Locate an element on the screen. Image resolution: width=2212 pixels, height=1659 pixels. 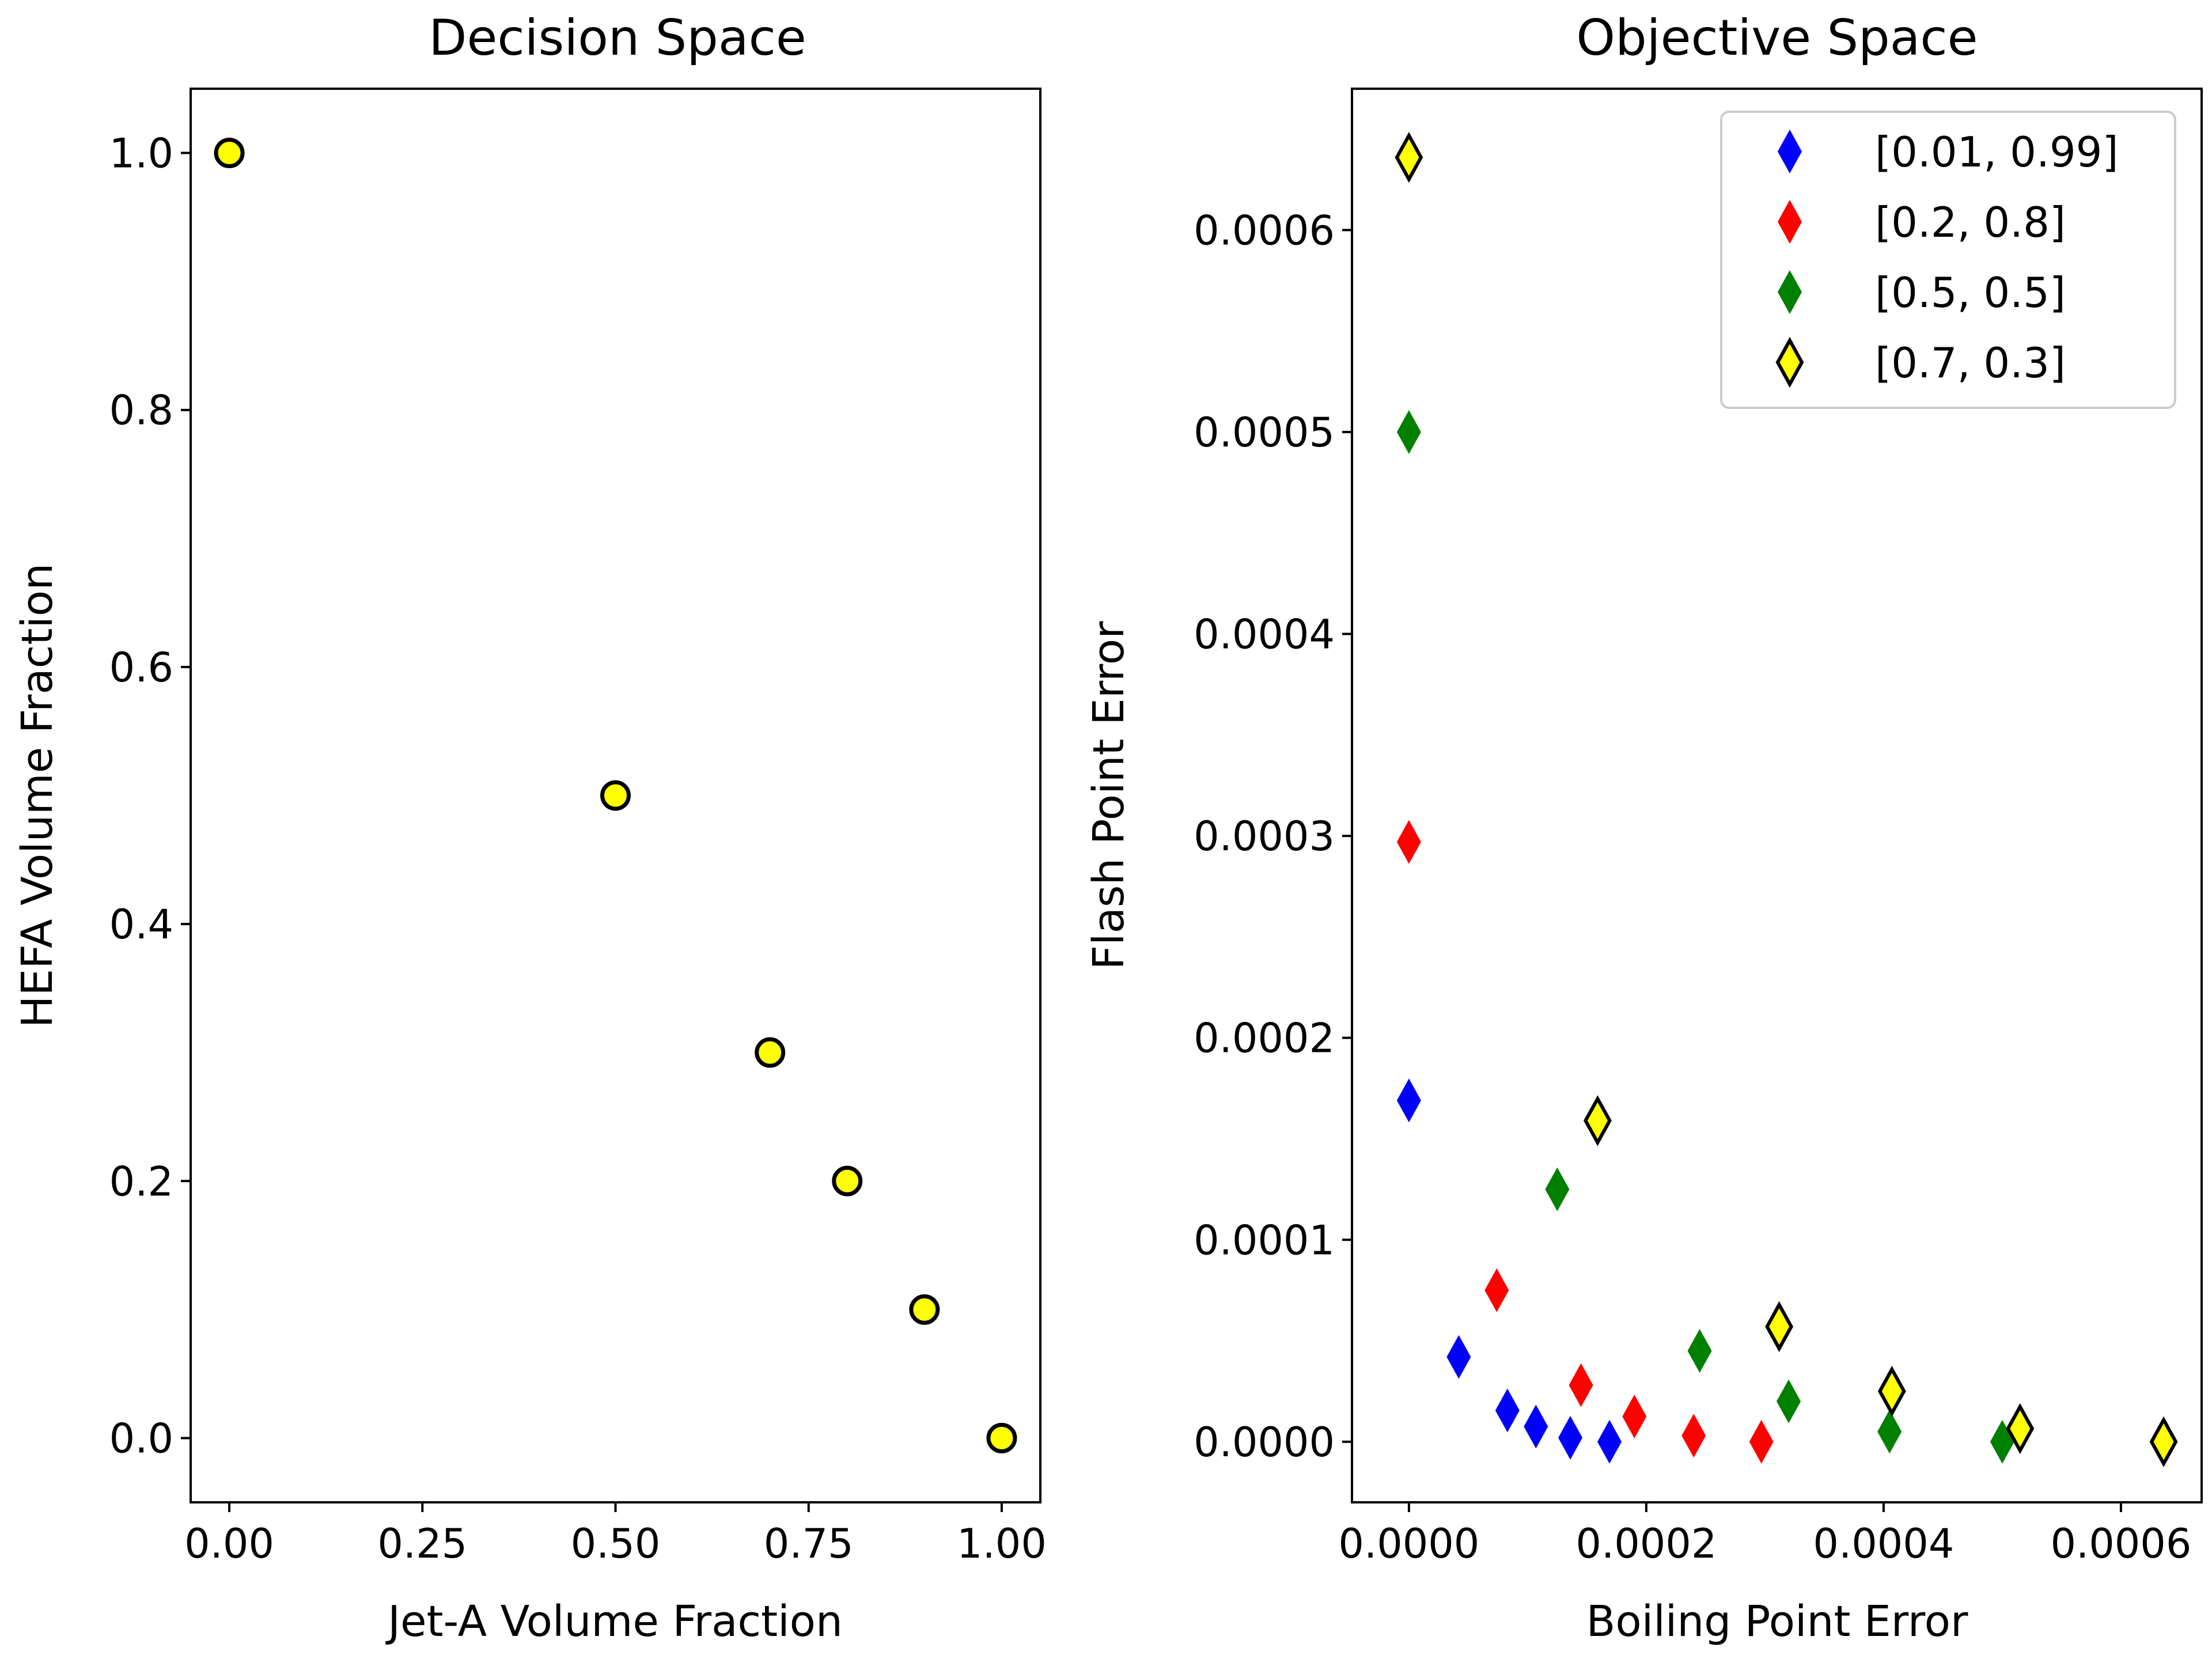
objective-space-x-axis-label: Boiling Point Error is located at coordinates (1777, 1621).